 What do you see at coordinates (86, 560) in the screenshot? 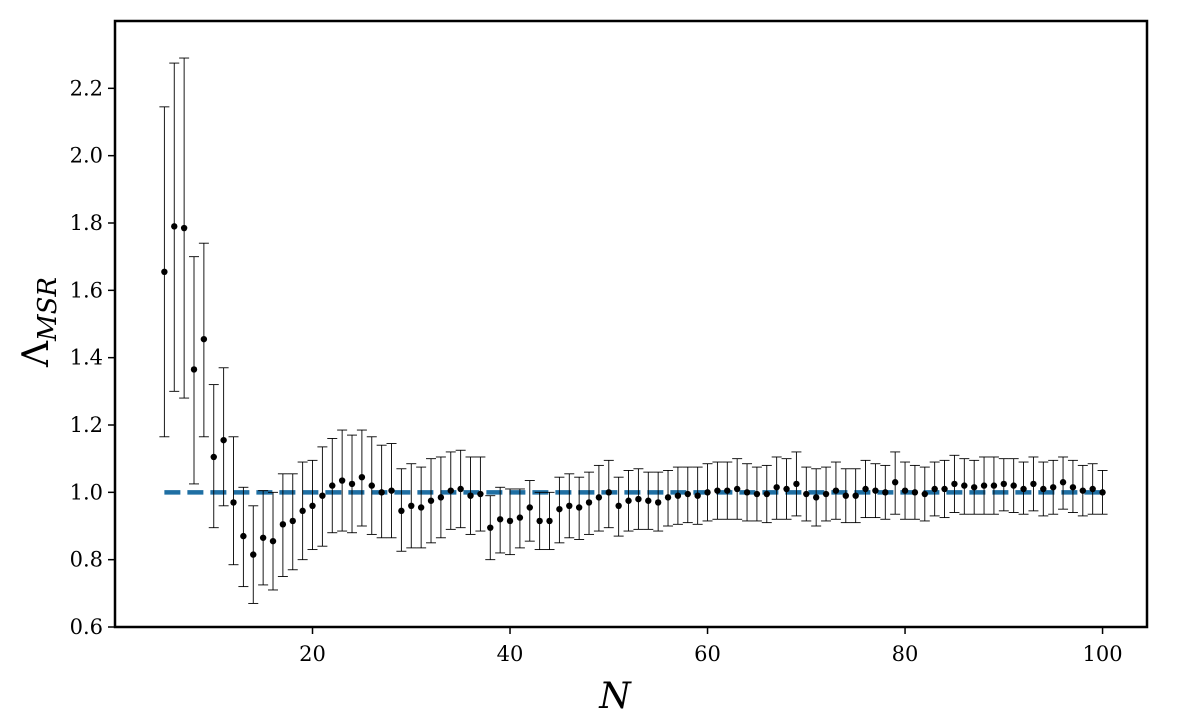
I see `y-tick-label: 0.8` at bounding box center [86, 560].